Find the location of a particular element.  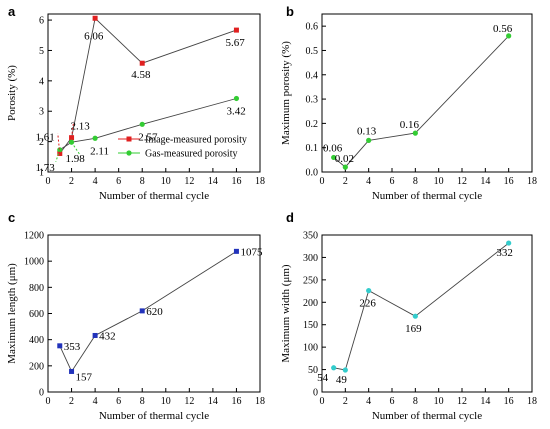

panel-d-y-tick-label-0: 0 is located at coordinates (315, 393).